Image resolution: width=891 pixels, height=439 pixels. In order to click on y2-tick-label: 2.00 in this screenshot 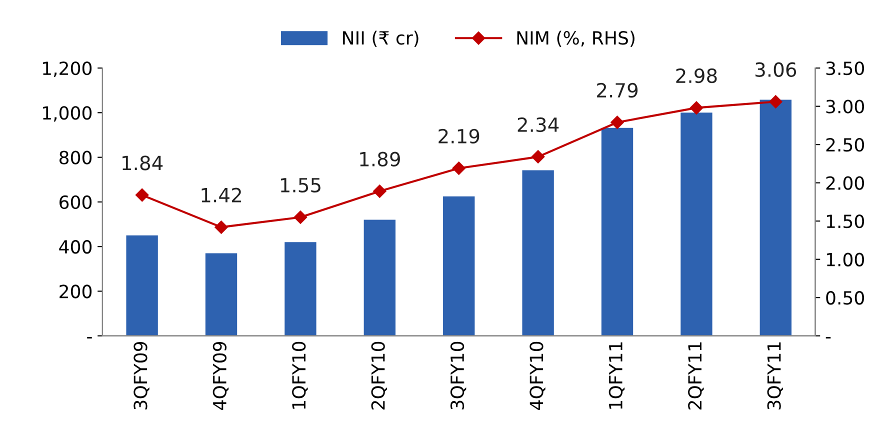, I will do `click(845, 183)`.